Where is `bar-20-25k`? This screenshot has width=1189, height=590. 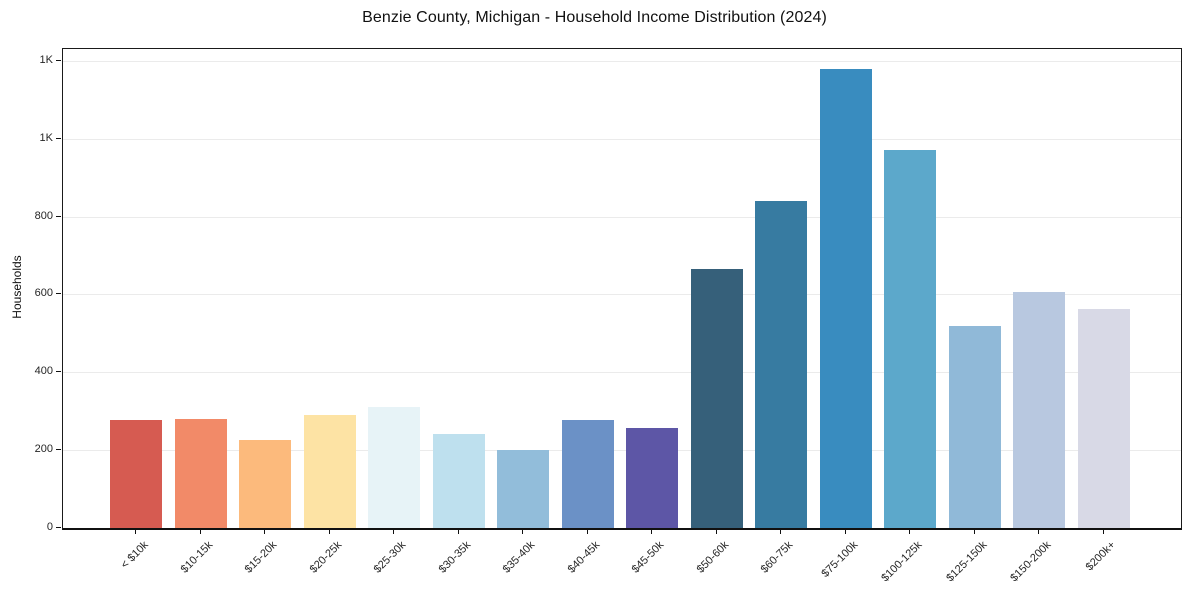
bar-20-25k is located at coordinates (329, 471).